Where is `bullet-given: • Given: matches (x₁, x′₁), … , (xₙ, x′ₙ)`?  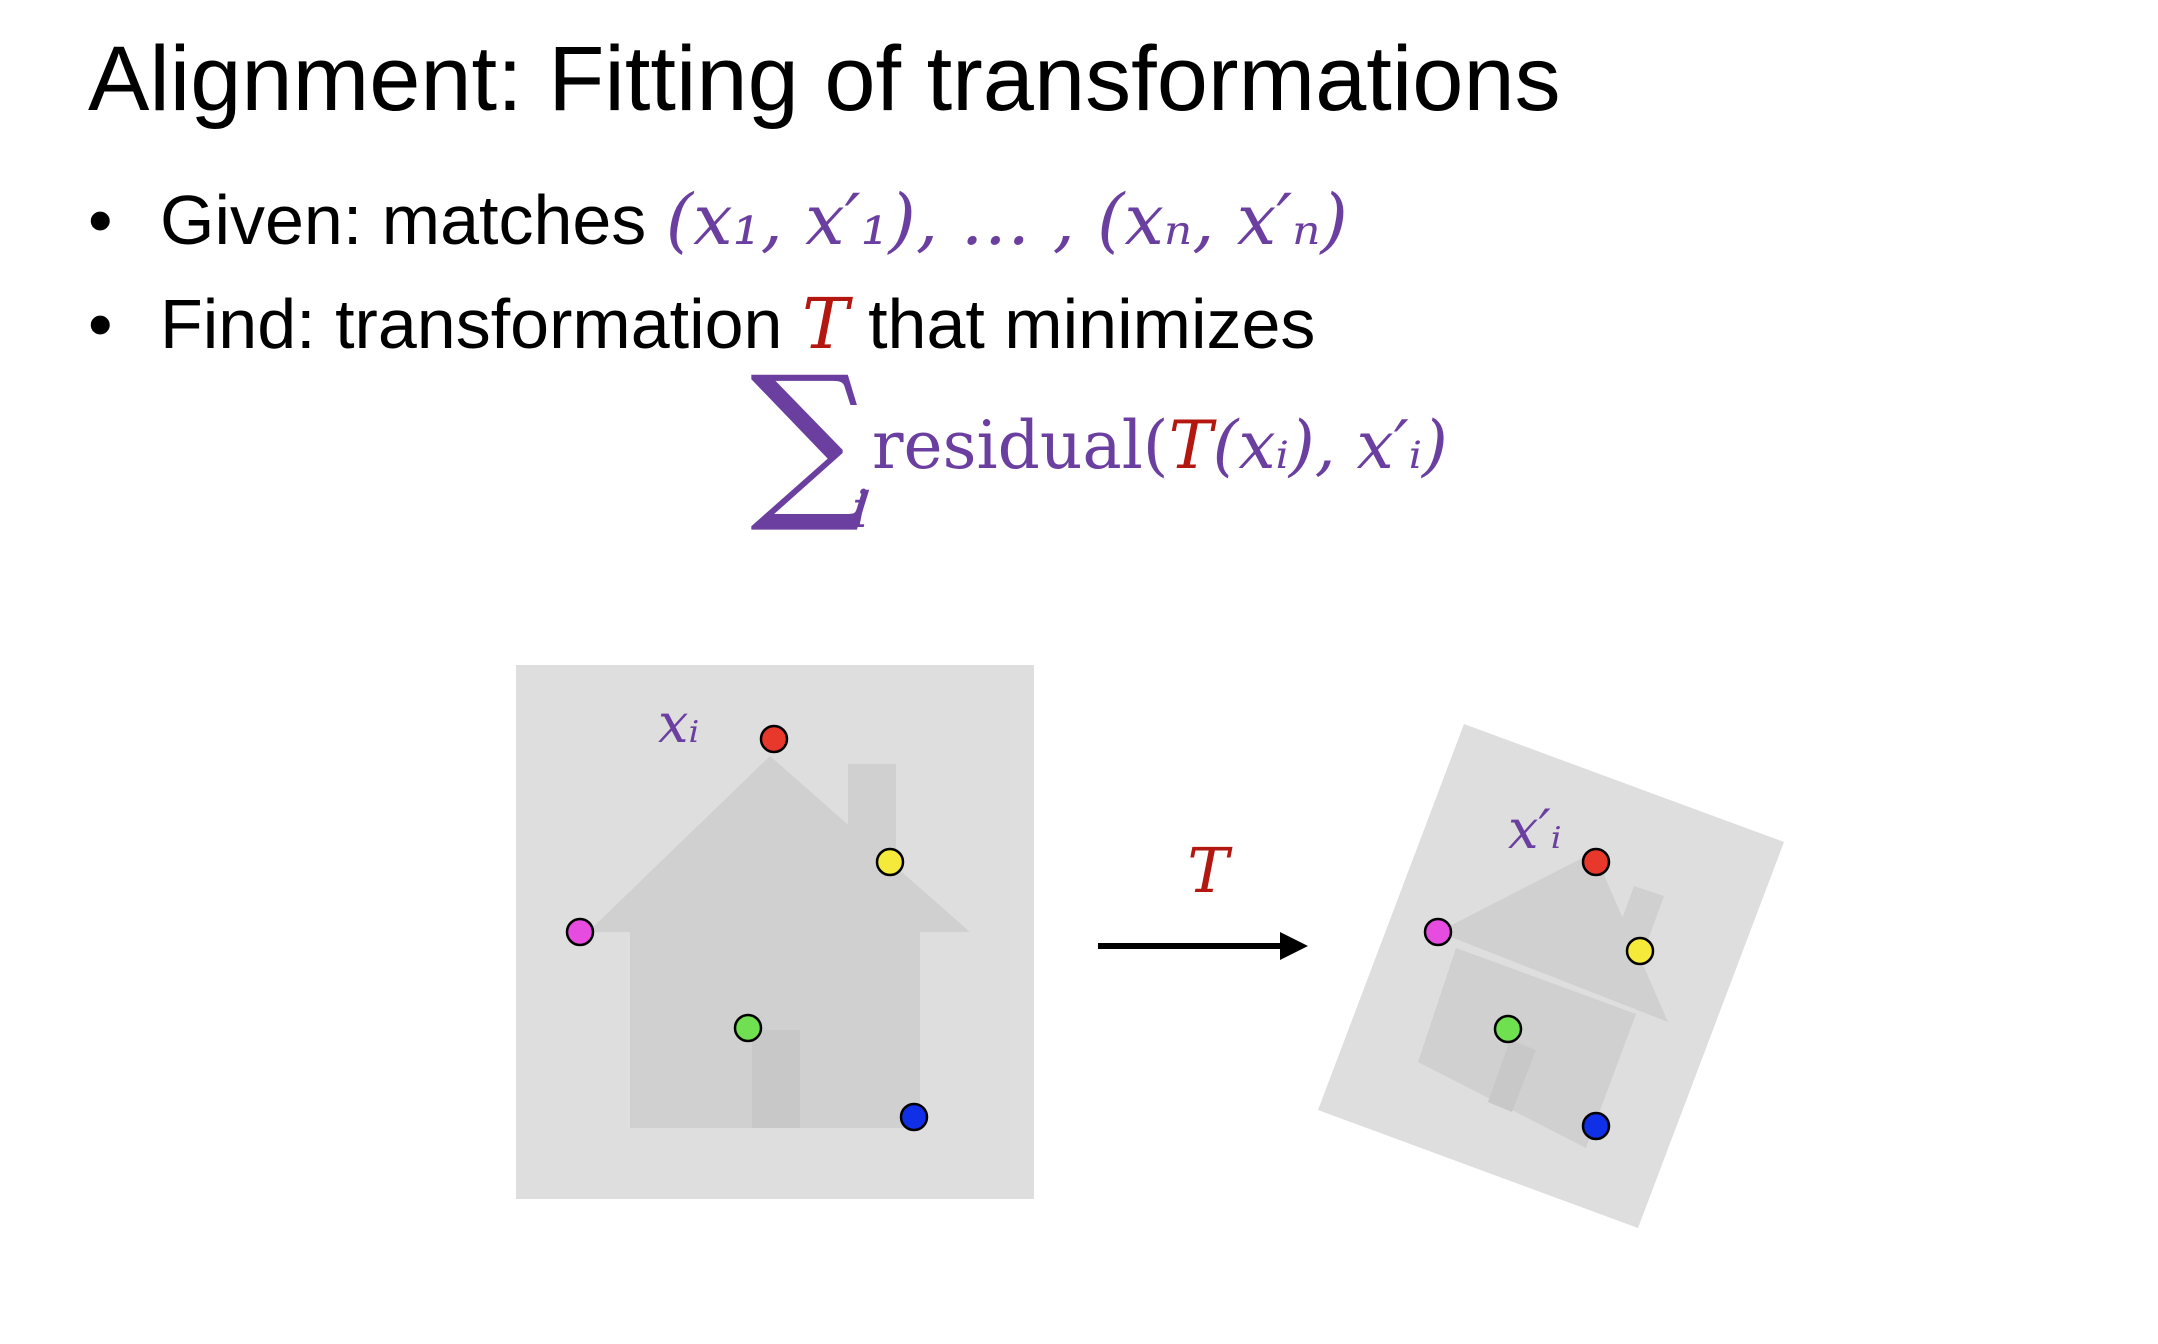 bullet-given: • Given: matches (x₁, x′₁), … , (xₙ, x′ₙ) is located at coordinates (718, 220).